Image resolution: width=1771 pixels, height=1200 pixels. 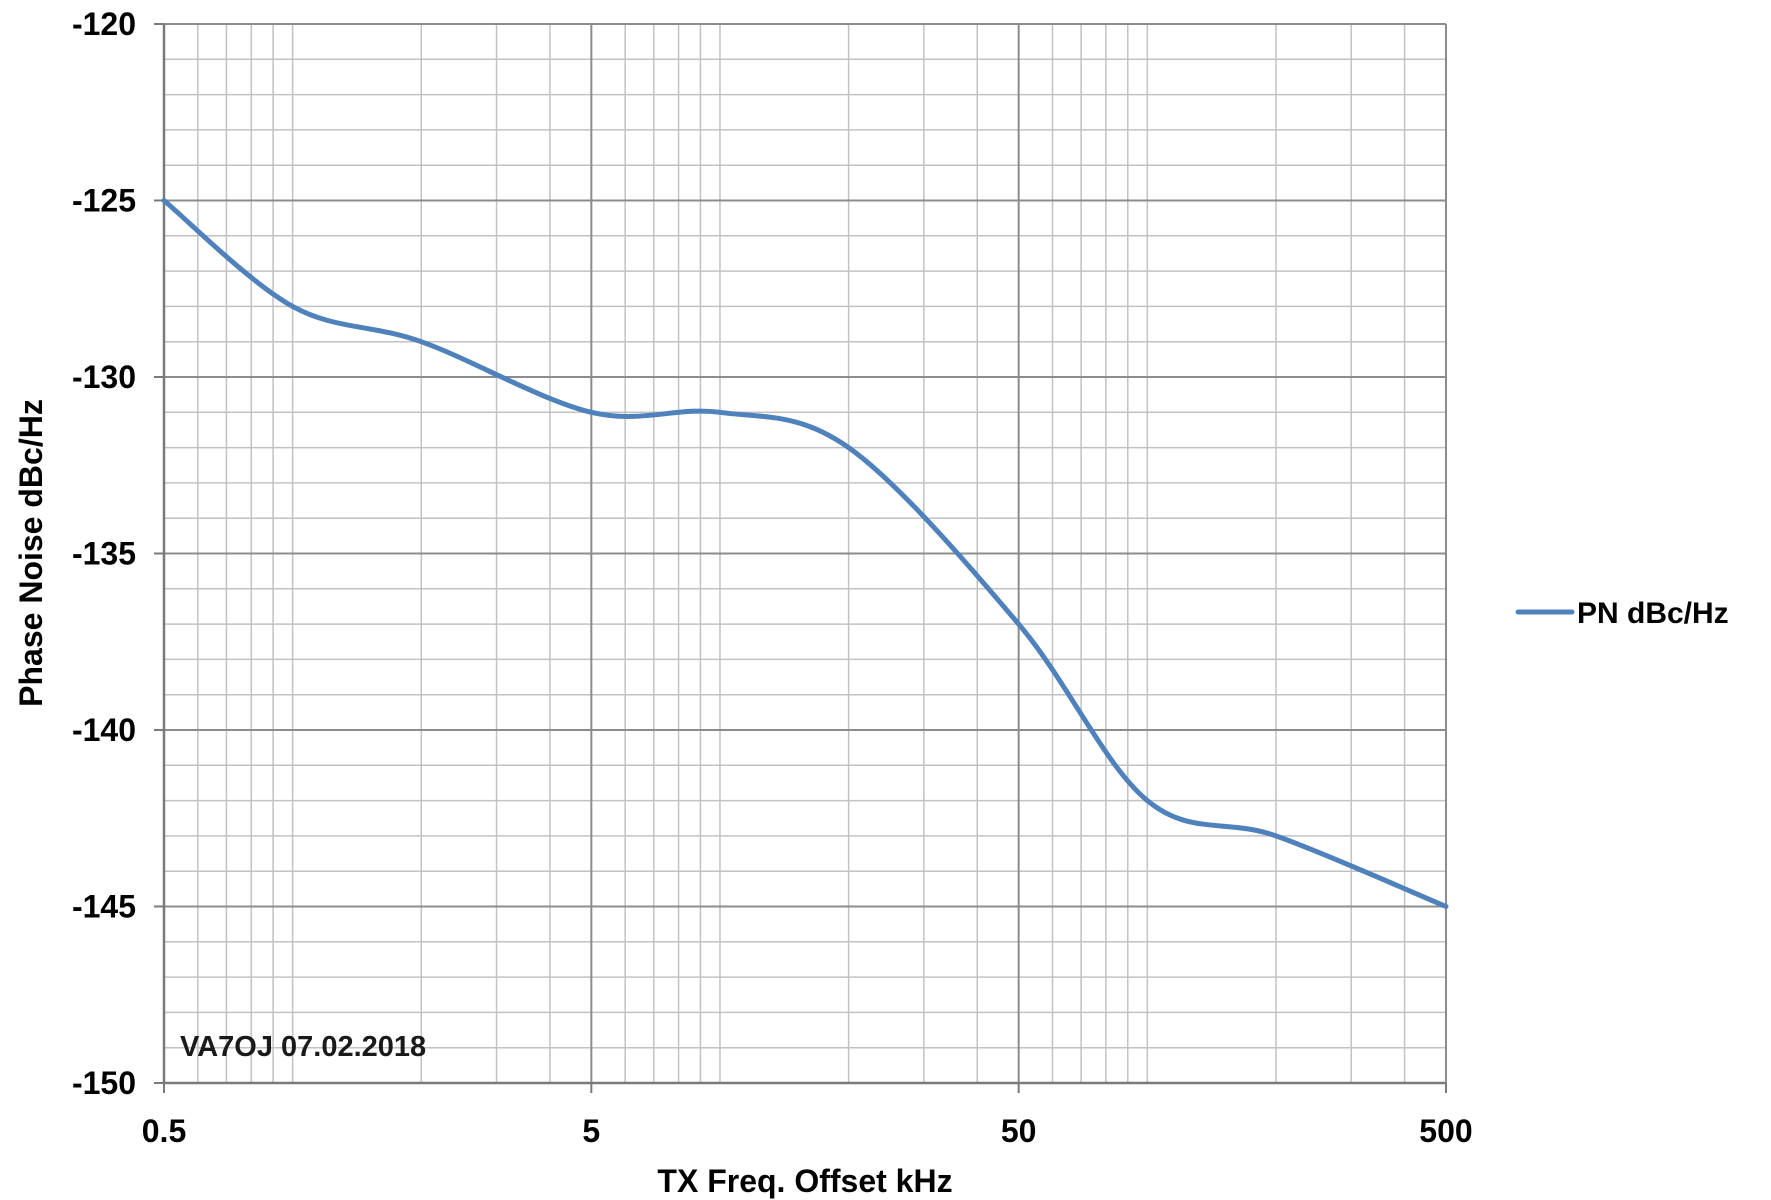 What do you see at coordinates (1445, 1131) in the screenshot?
I see `x-tick-label: 500` at bounding box center [1445, 1131].